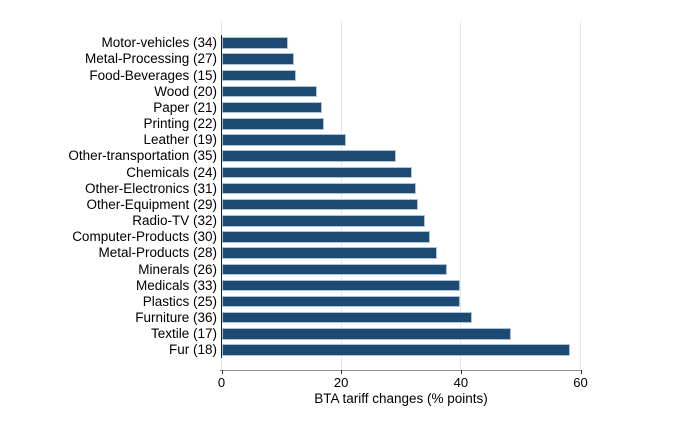 This screenshot has width=699, height=425. I want to click on category-label: Wood (20), so click(185, 91).